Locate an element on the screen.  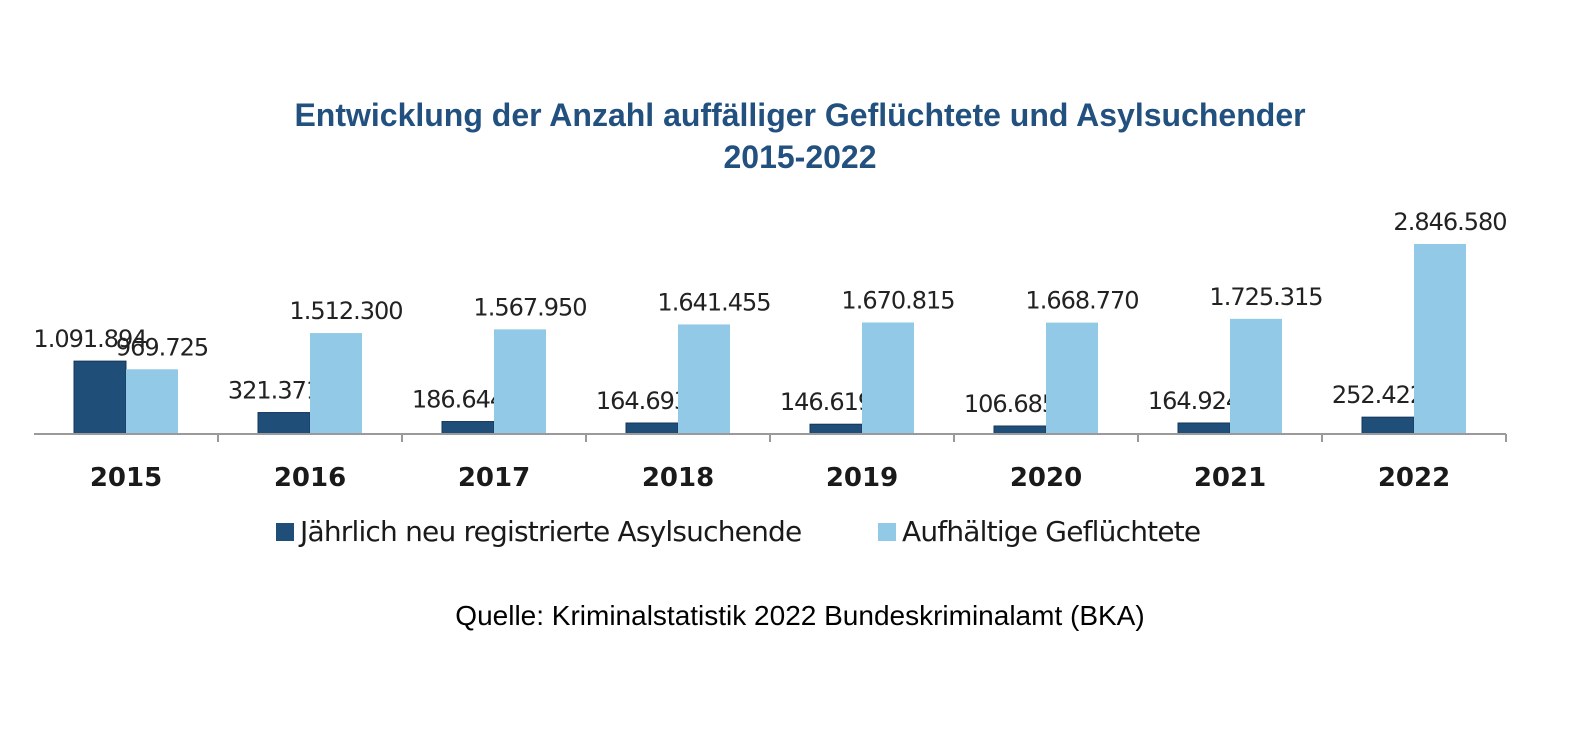
x-tick-label: 2021 is located at coordinates (1230, 478).